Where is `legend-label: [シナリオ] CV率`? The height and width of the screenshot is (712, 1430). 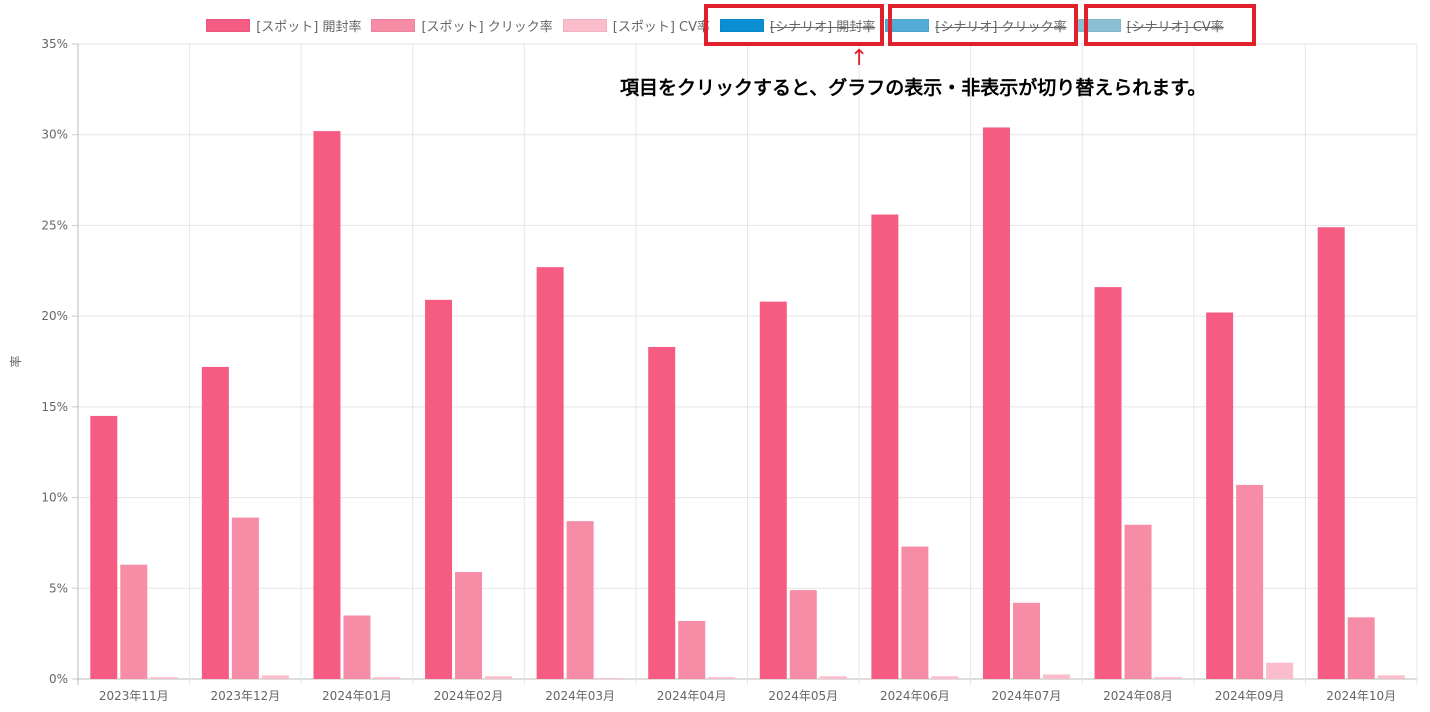
legend-label: [シナリオ] CV率 is located at coordinates (1175, 27).